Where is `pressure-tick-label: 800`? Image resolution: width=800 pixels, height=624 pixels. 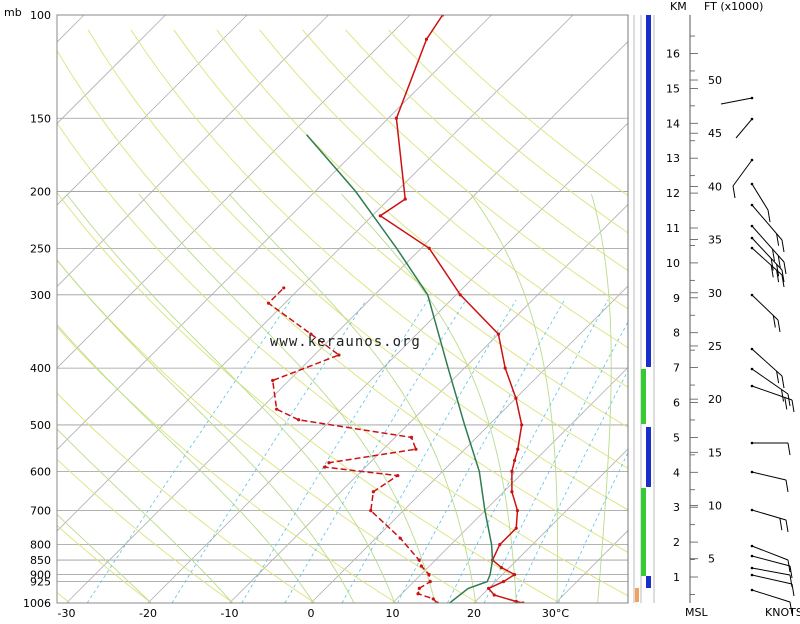
pressure-tick-label: 800 is located at coordinates (40, 545).